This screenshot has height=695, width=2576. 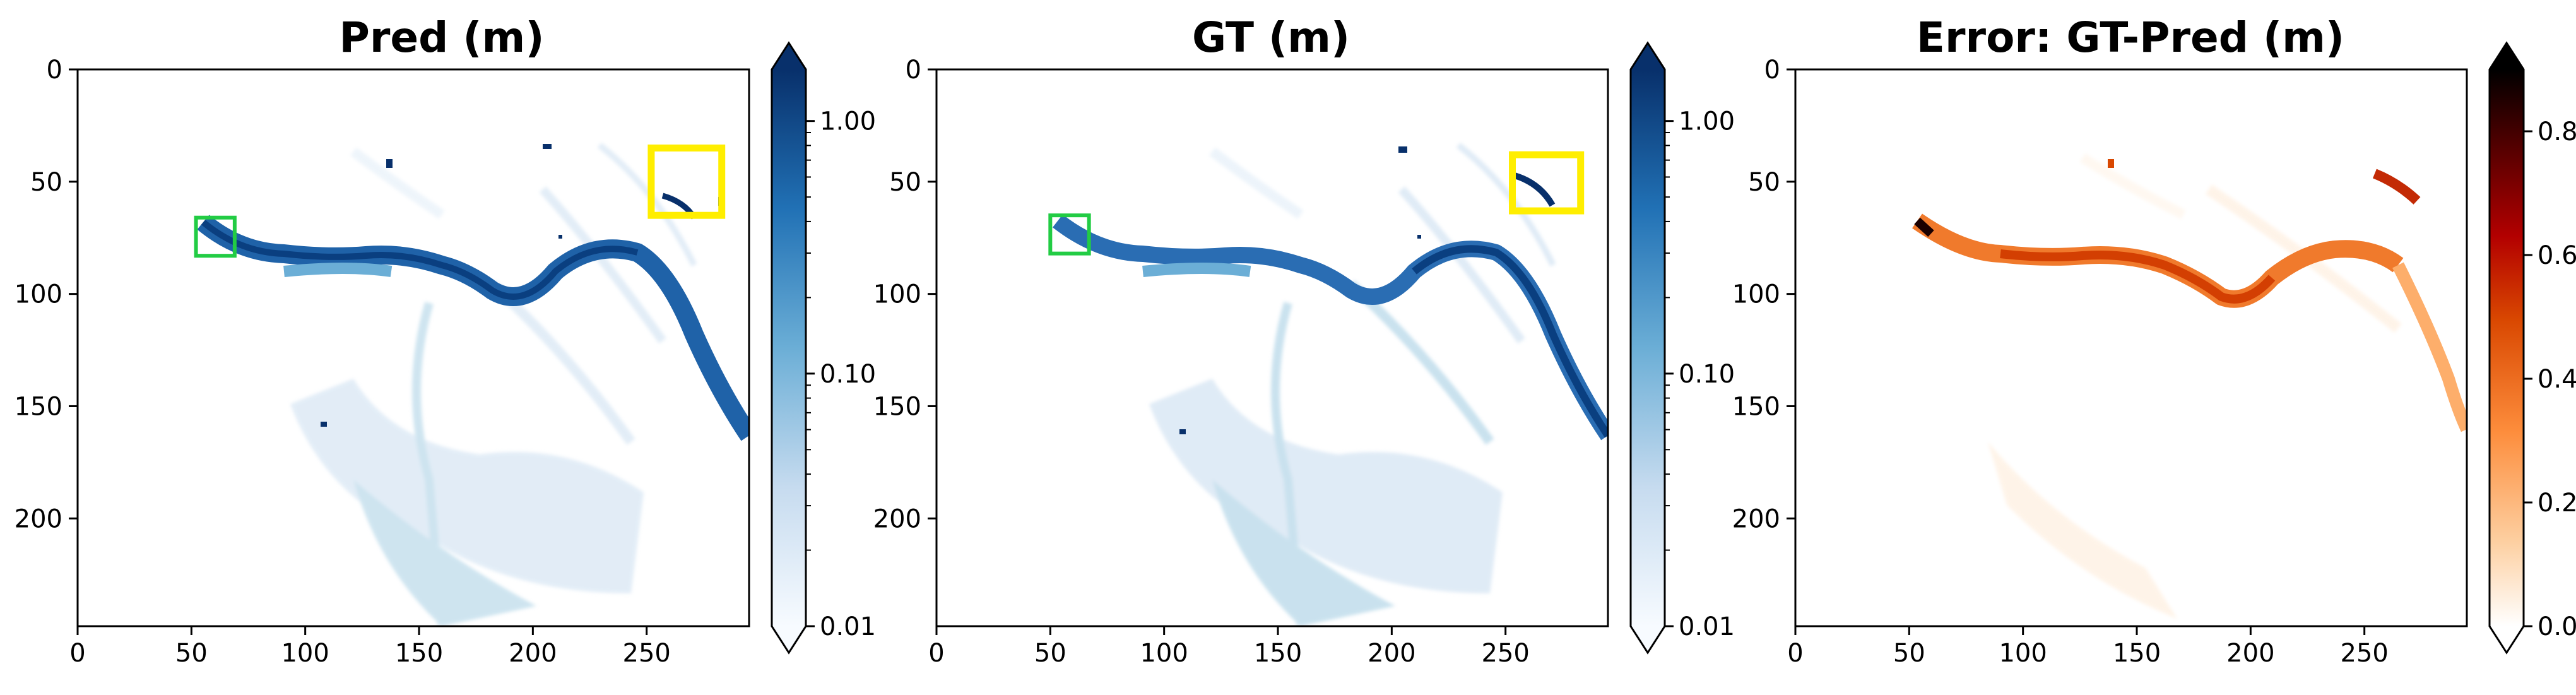 What do you see at coordinates (2532, 348) in the screenshot?
I see `colorbar: 0.0 0.2 0.4 0.6 0.8` at bounding box center [2532, 348].